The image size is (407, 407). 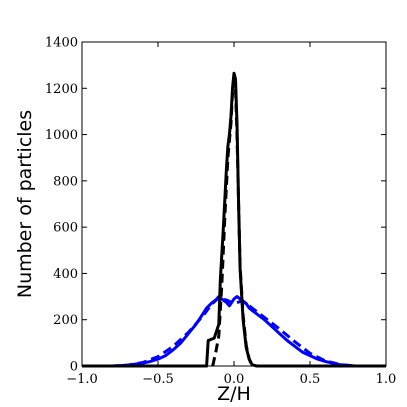 What do you see at coordinates (234, 394) in the screenshot?
I see `x-axis-label: Z/H` at bounding box center [234, 394].